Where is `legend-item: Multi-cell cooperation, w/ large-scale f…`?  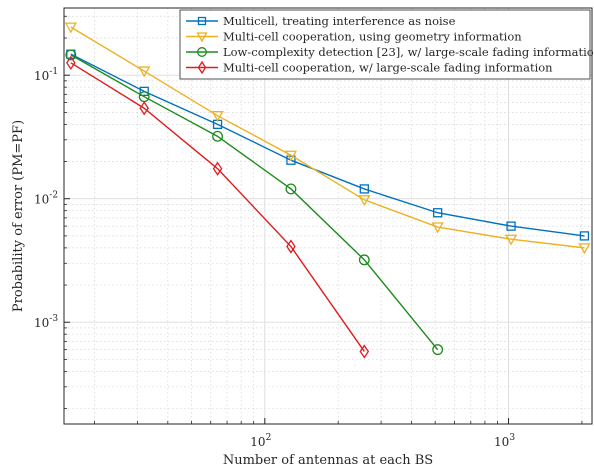
legend-item: Multi-cell cooperation, w/ large-scale f… is located at coordinates (369, 68).